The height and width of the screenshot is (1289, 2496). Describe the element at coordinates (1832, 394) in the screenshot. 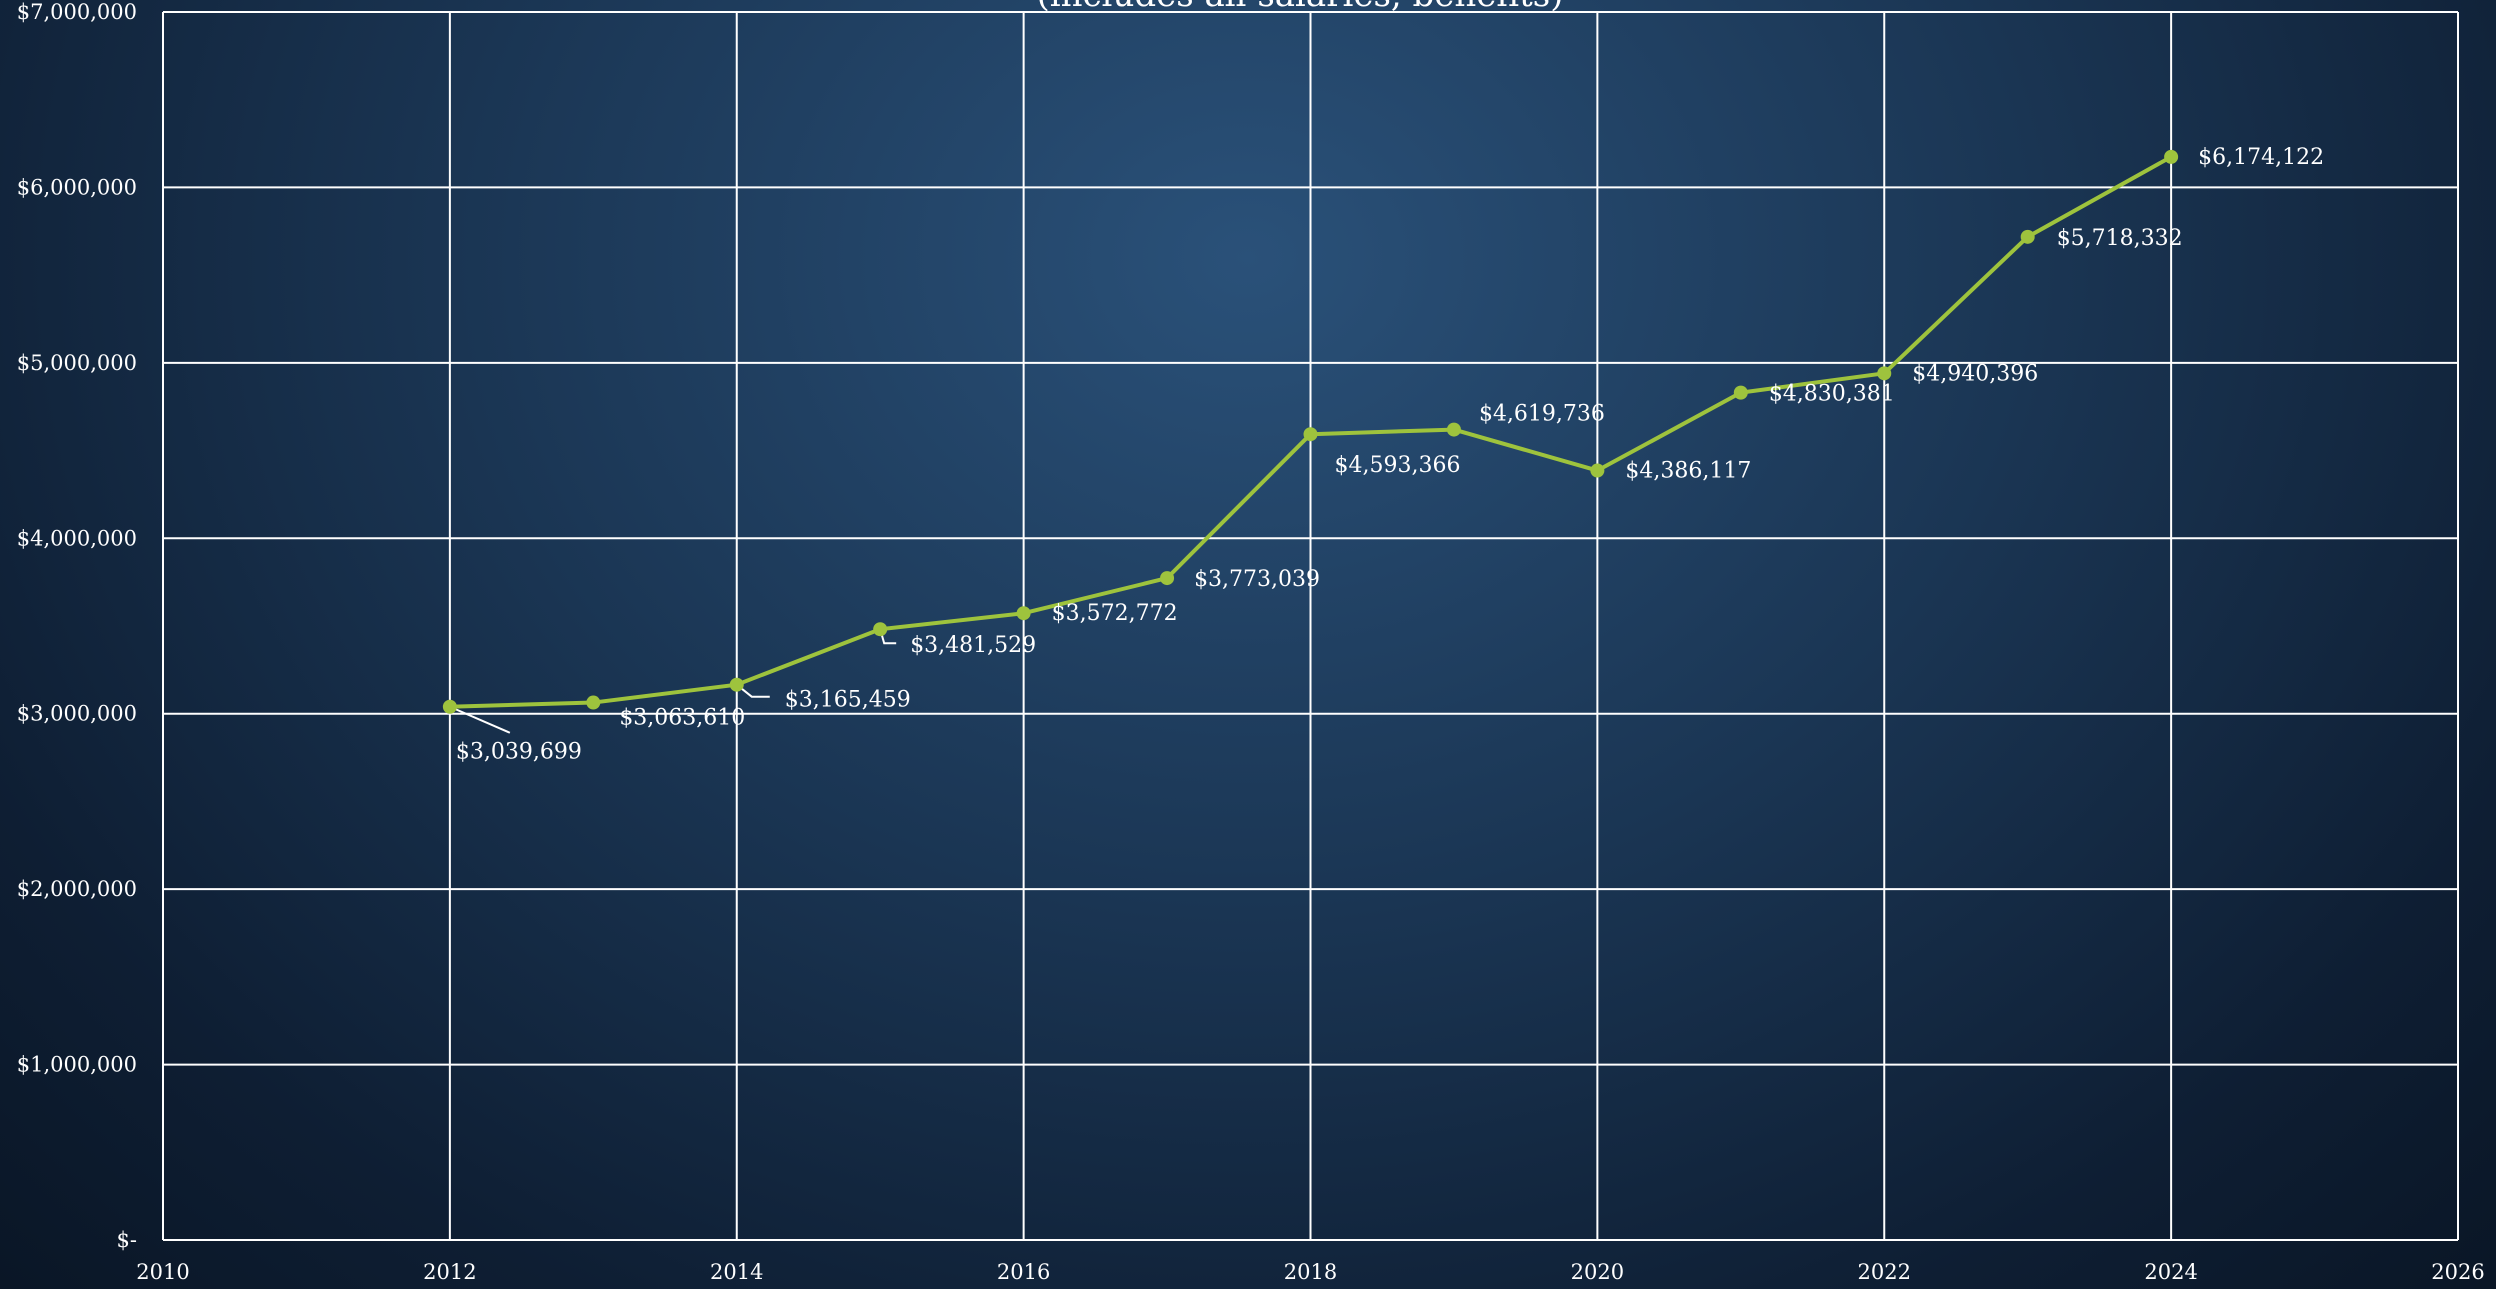

I see `data-label: $4,830,381` at that location.